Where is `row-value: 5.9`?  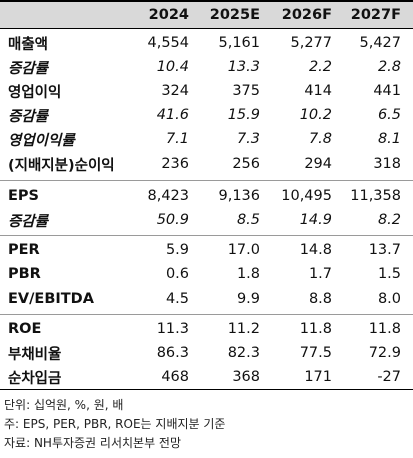 row-value: 5.9 is located at coordinates (177, 250).